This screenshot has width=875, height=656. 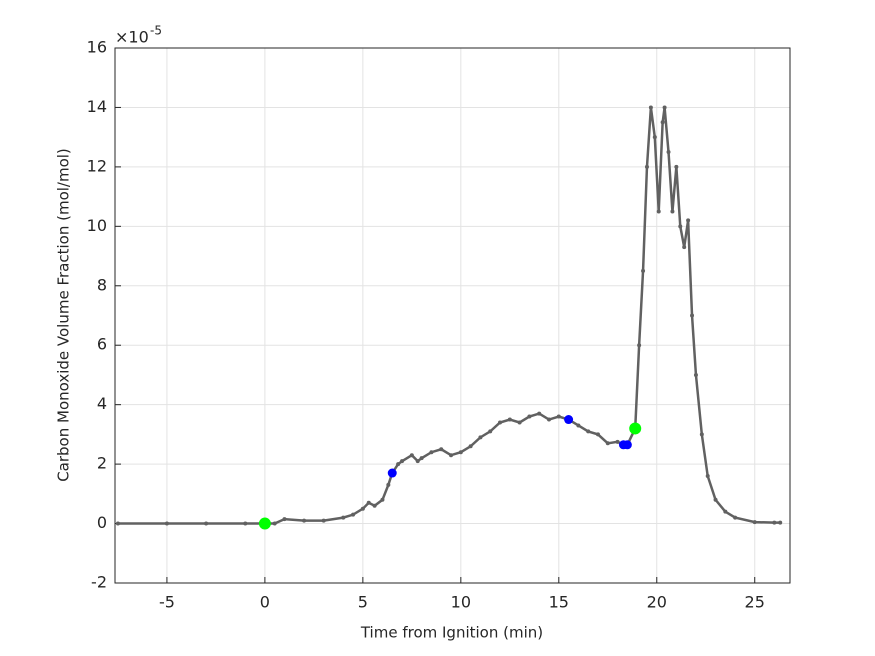 I want to click on x-axis-label: Time from Ignition (min), so click(x=451, y=633).